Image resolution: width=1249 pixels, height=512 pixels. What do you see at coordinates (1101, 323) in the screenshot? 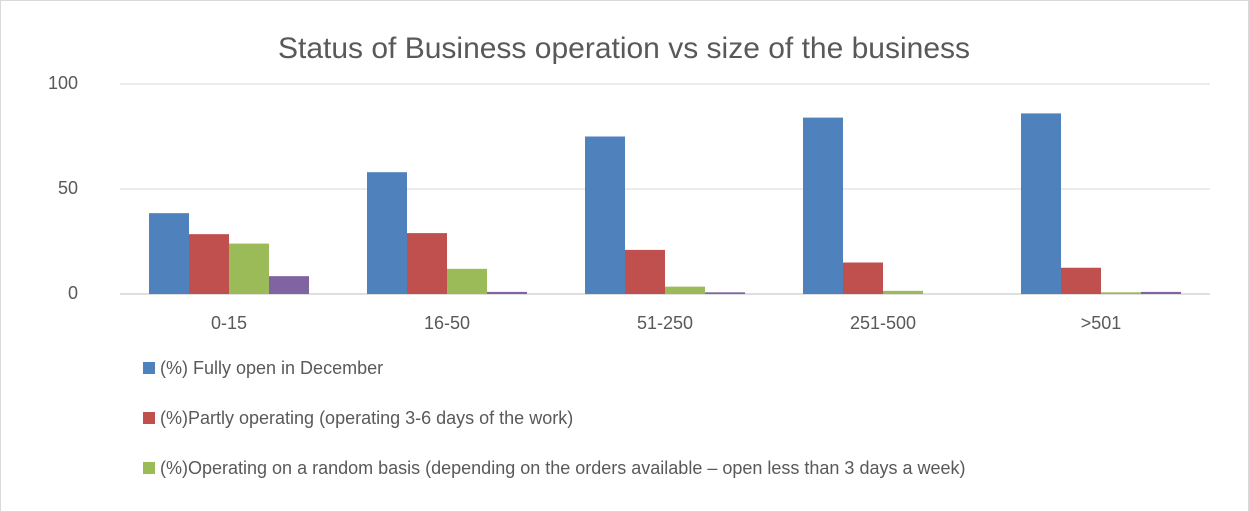
I see `x-tick-label: >501` at bounding box center [1101, 323].